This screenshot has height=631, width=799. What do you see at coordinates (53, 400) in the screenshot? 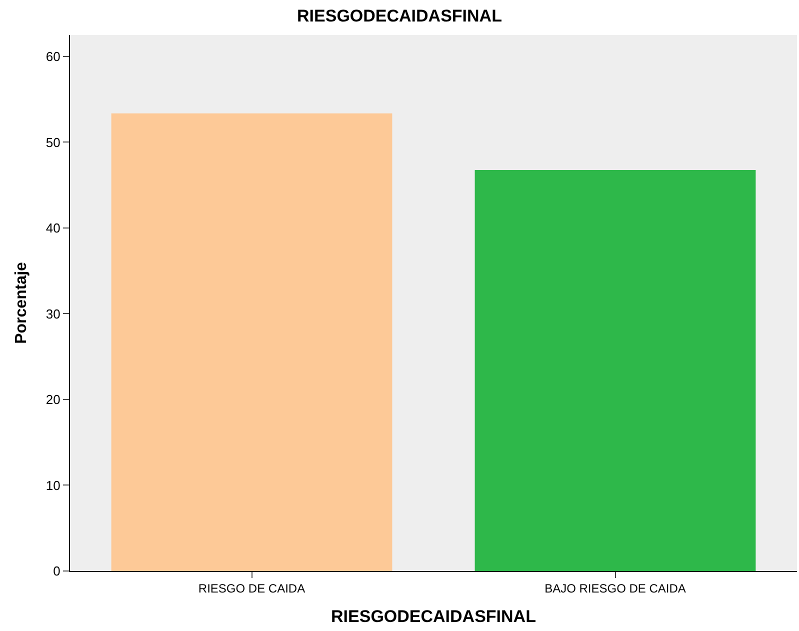
I see `y-tick-label: 20` at bounding box center [53, 400].